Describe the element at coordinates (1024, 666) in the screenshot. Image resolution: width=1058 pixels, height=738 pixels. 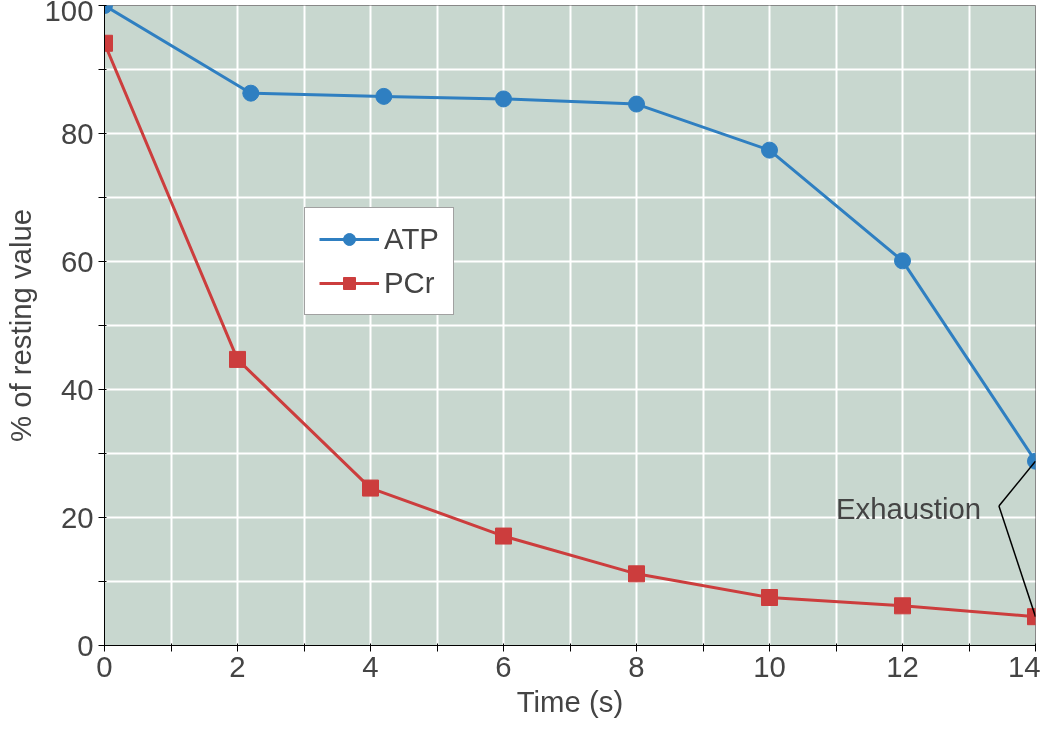
I see `x-tick-label: 14` at that location.